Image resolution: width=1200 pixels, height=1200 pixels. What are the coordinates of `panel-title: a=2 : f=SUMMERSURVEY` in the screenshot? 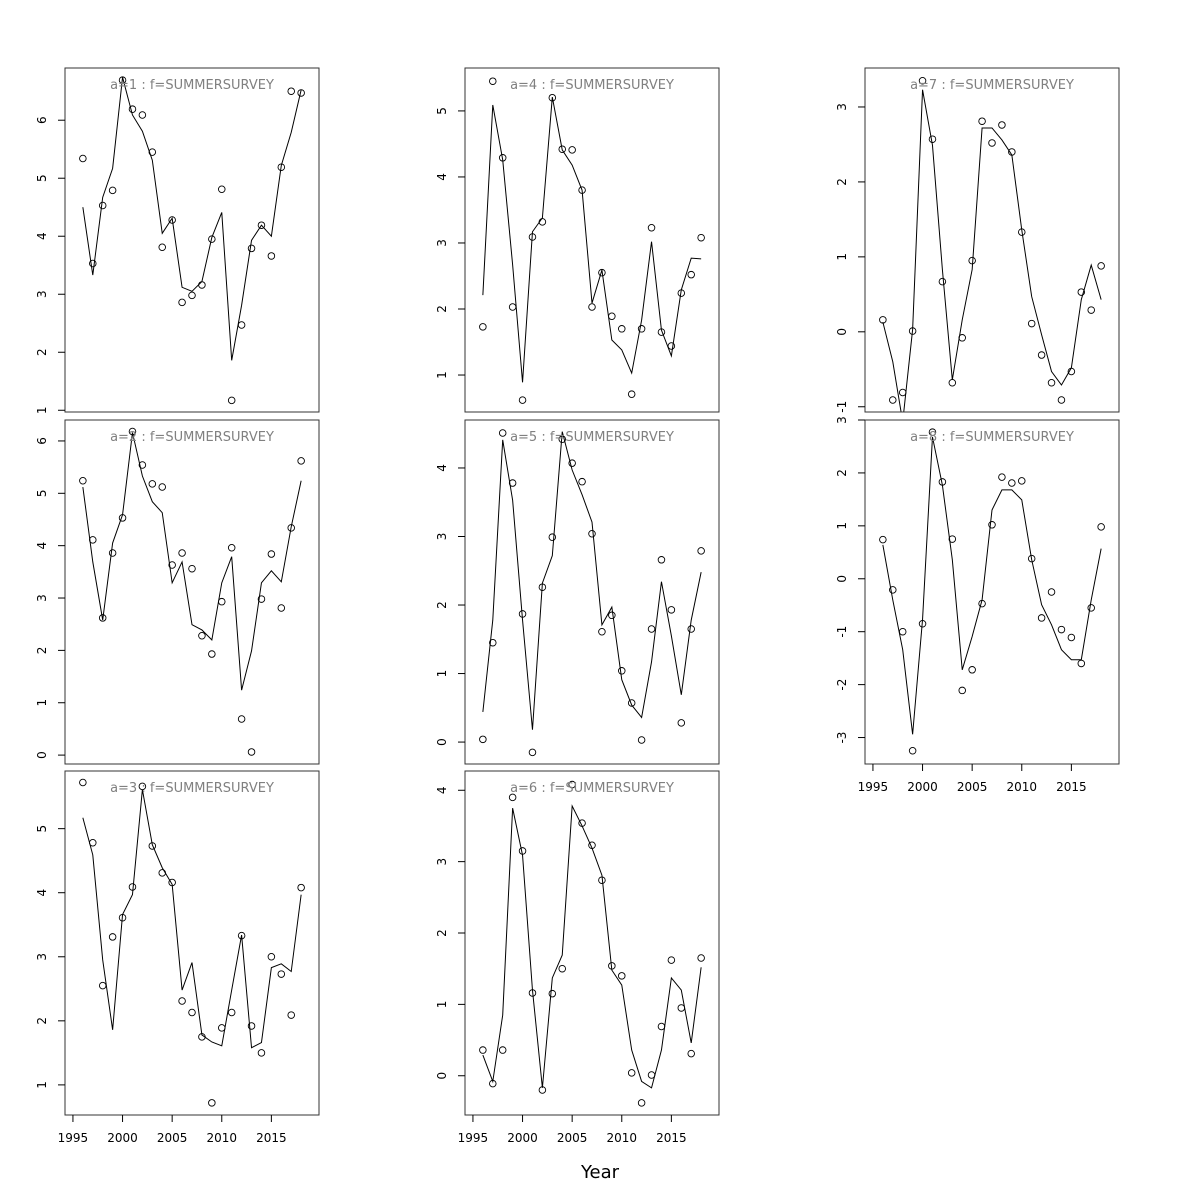 It's located at (192, 437).